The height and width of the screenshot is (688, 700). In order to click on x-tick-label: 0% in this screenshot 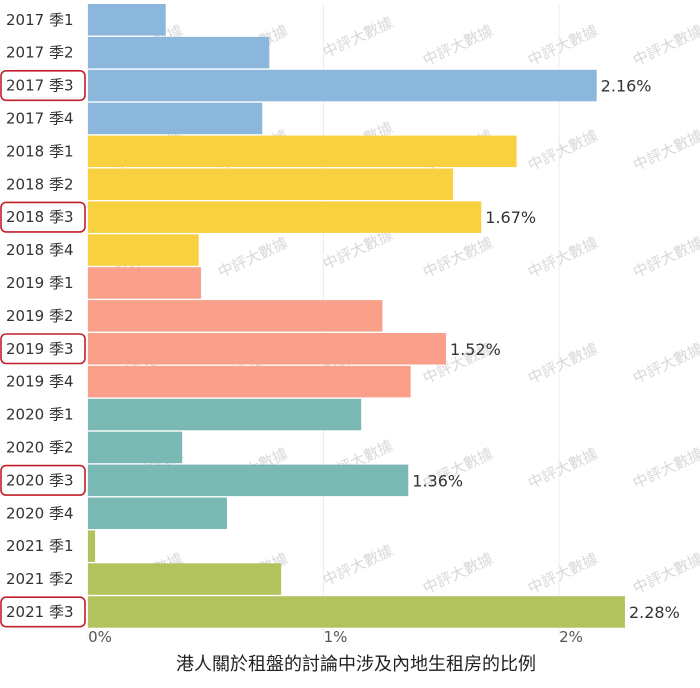, I will do `click(100, 637)`.